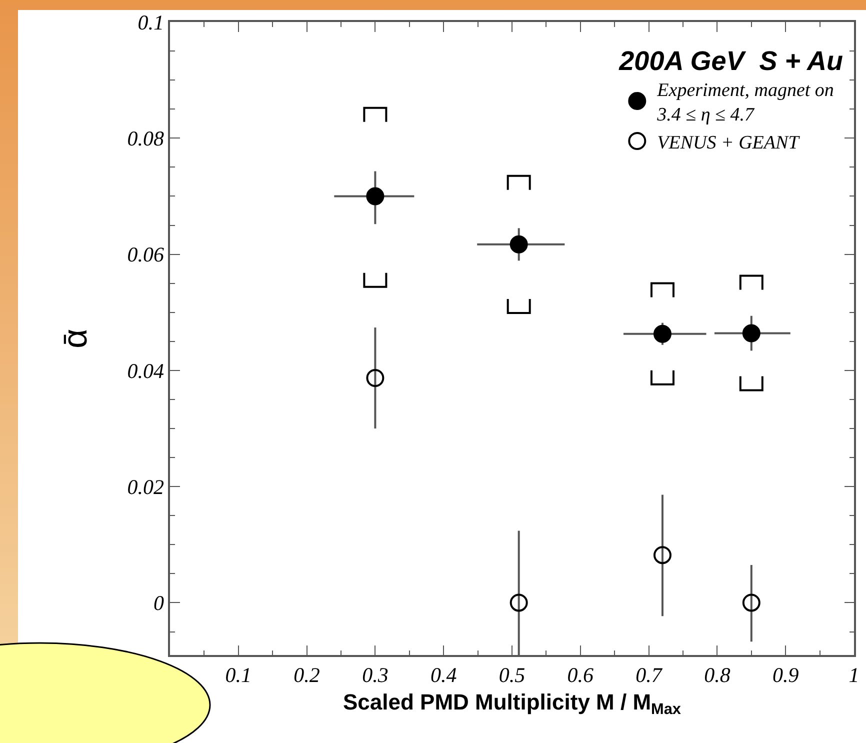 The width and height of the screenshot is (866, 743). I want to click on x-tick-label: 0.8, so click(717, 674).